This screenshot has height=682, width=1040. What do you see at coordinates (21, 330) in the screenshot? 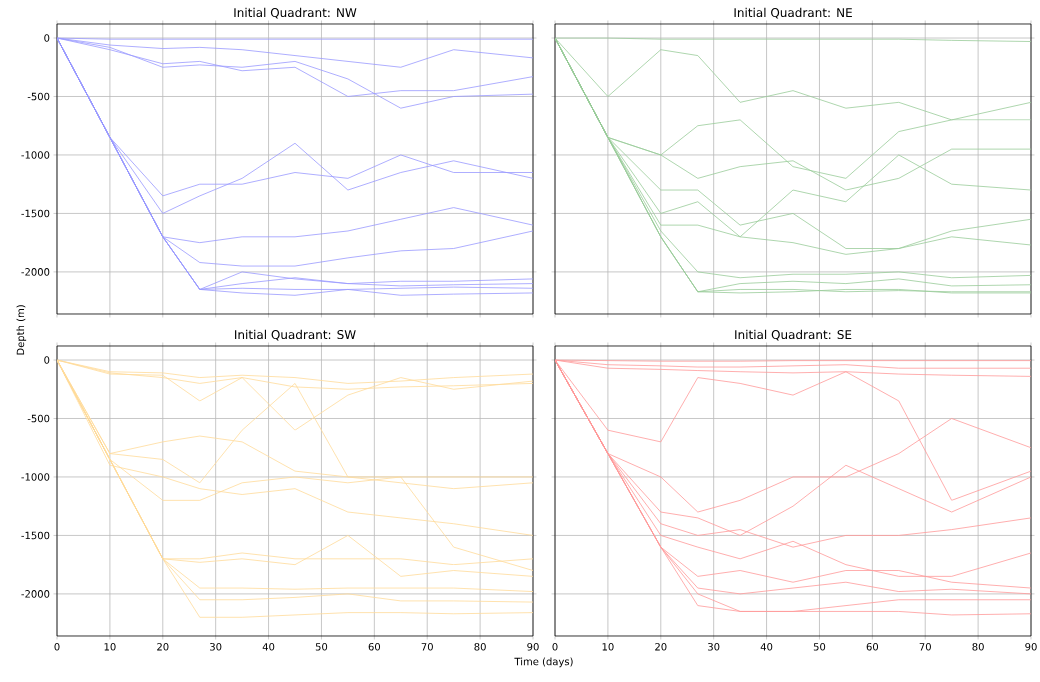
I see `y-axis-title: Depth (m)` at bounding box center [21, 330].